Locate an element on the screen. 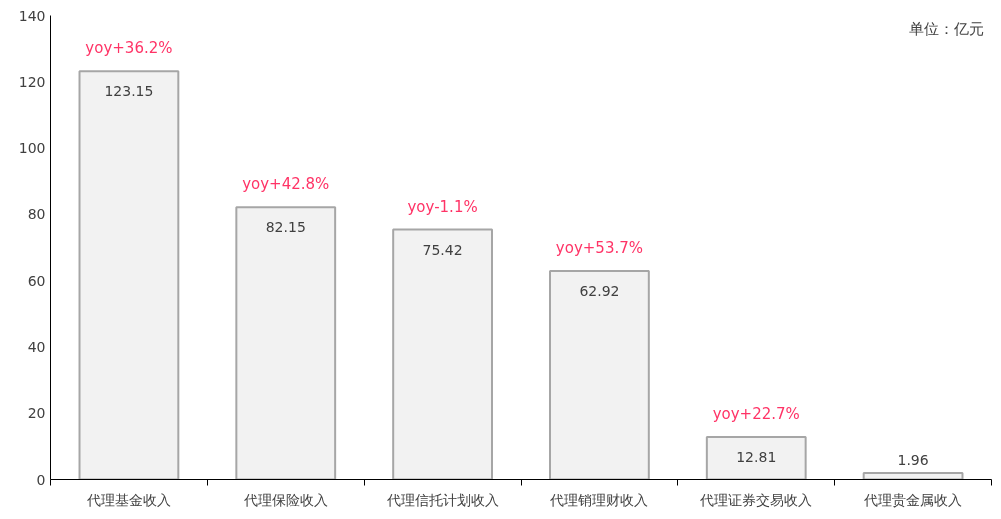  y-tick-label: 40 is located at coordinates (36, 346).